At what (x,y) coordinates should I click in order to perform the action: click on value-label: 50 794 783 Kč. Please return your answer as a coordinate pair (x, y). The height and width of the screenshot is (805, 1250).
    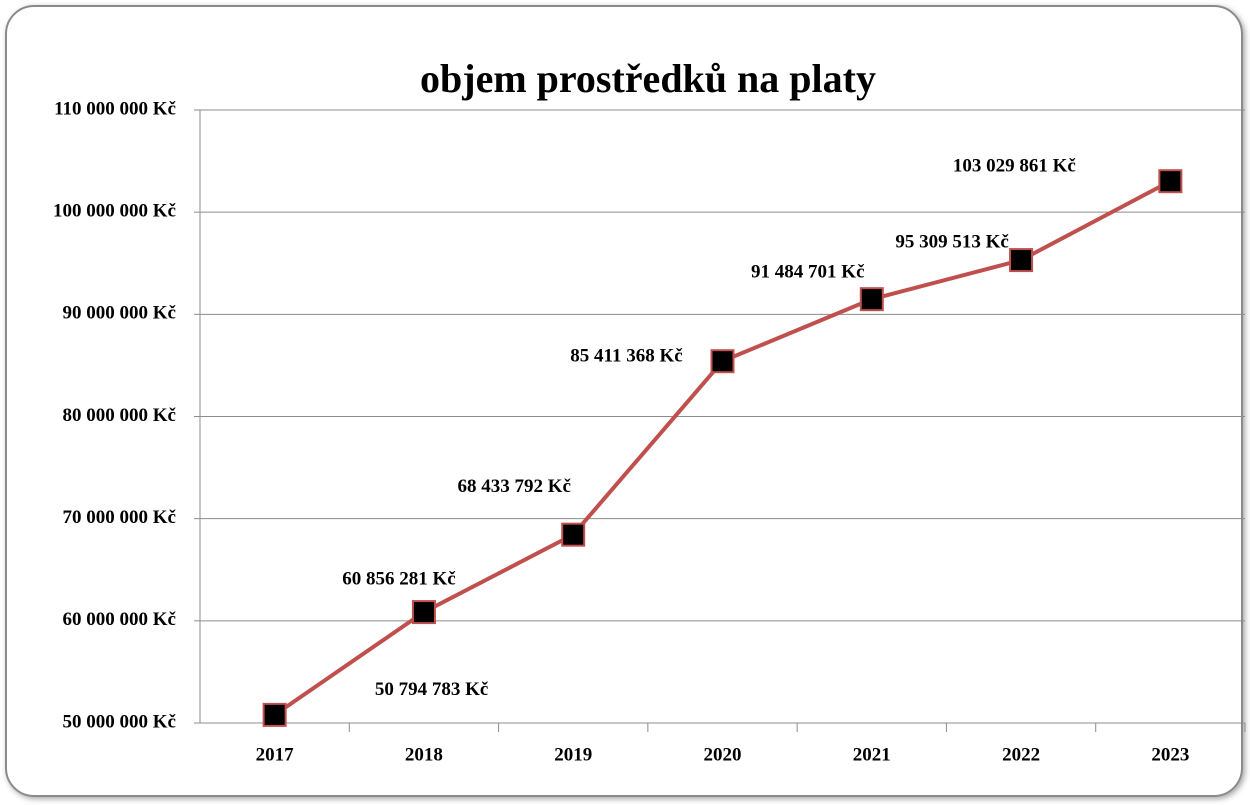
    Looking at the image, I should click on (431, 689).